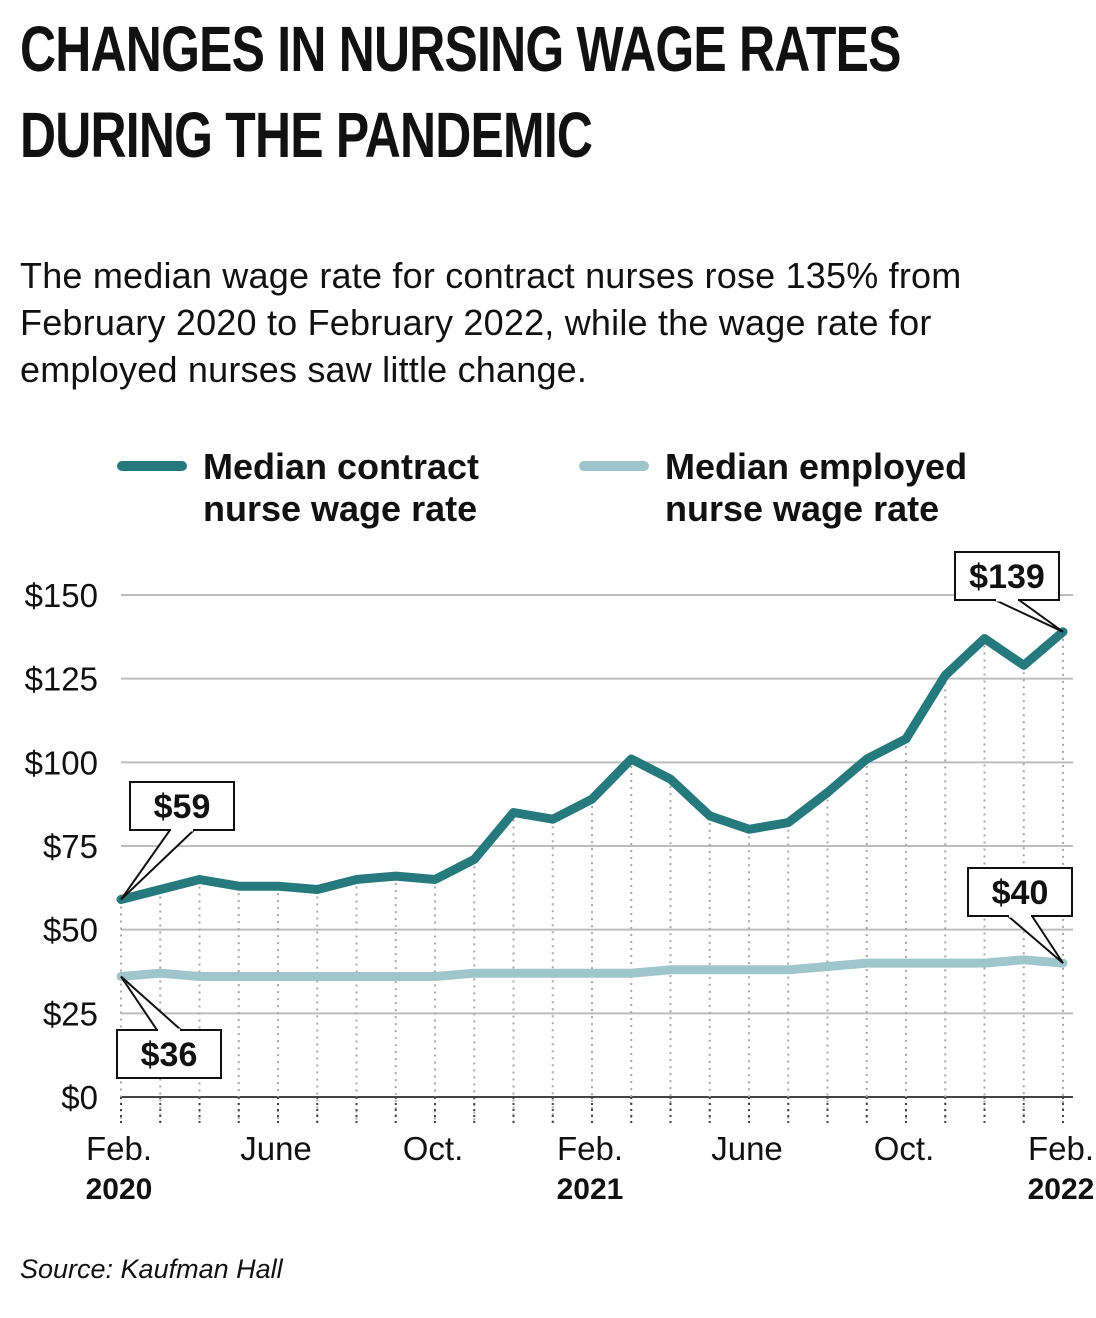 This screenshot has width=1096, height=1318. I want to click on legend-item-contract: Median contract nurse wage rate, so click(330, 488).